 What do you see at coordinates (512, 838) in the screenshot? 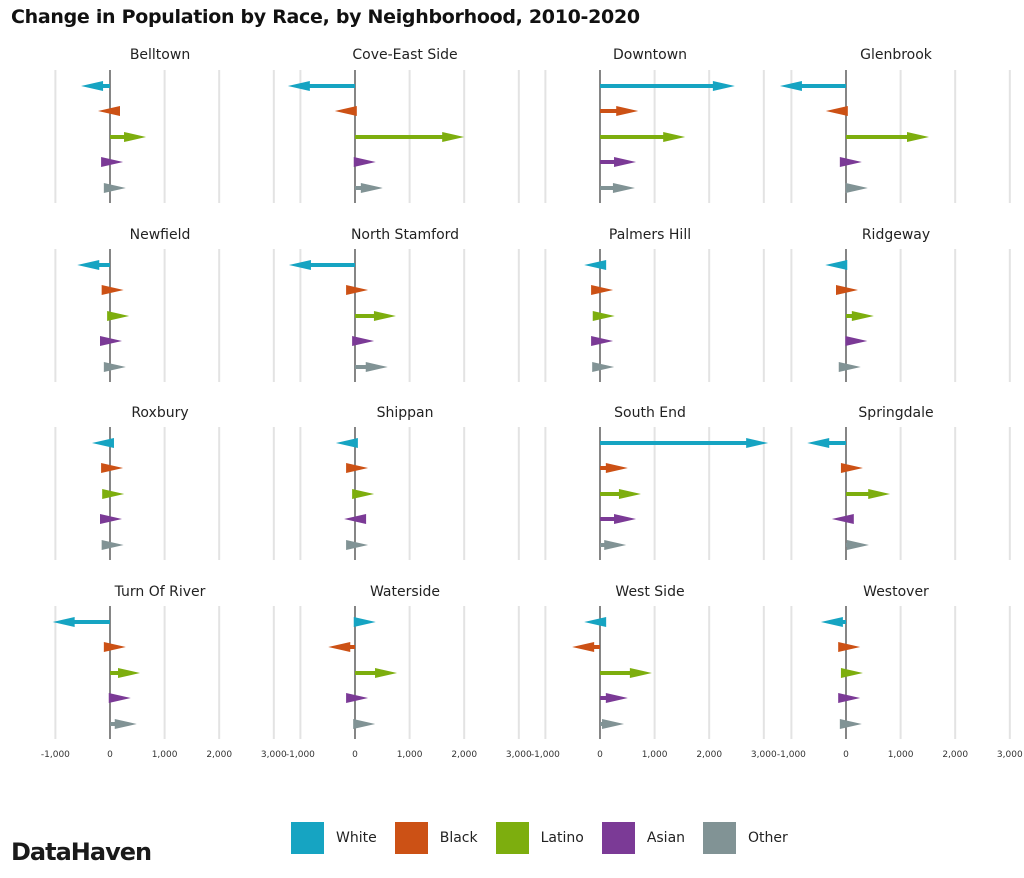
I see `legend-swatch-latino` at bounding box center [512, 838].